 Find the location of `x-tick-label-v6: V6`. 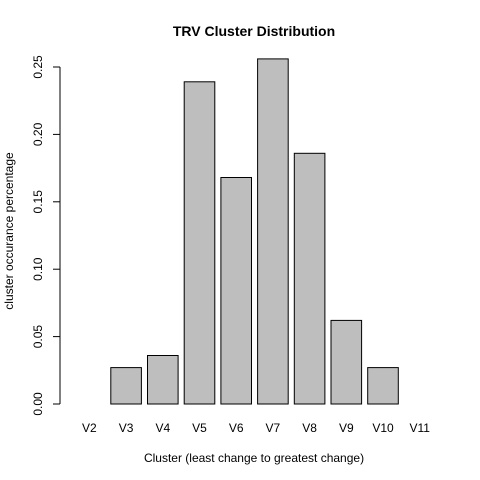

x-tick-label-v6: V6 is located at coordinates (236, 428).